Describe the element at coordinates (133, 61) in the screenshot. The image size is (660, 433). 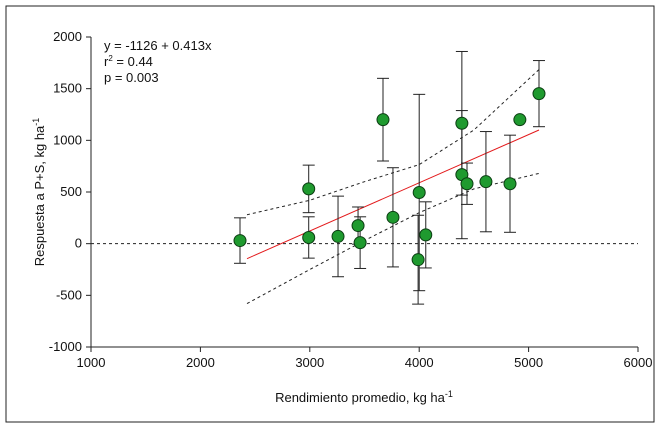
I see `r2-value: = 0.44` at that location.